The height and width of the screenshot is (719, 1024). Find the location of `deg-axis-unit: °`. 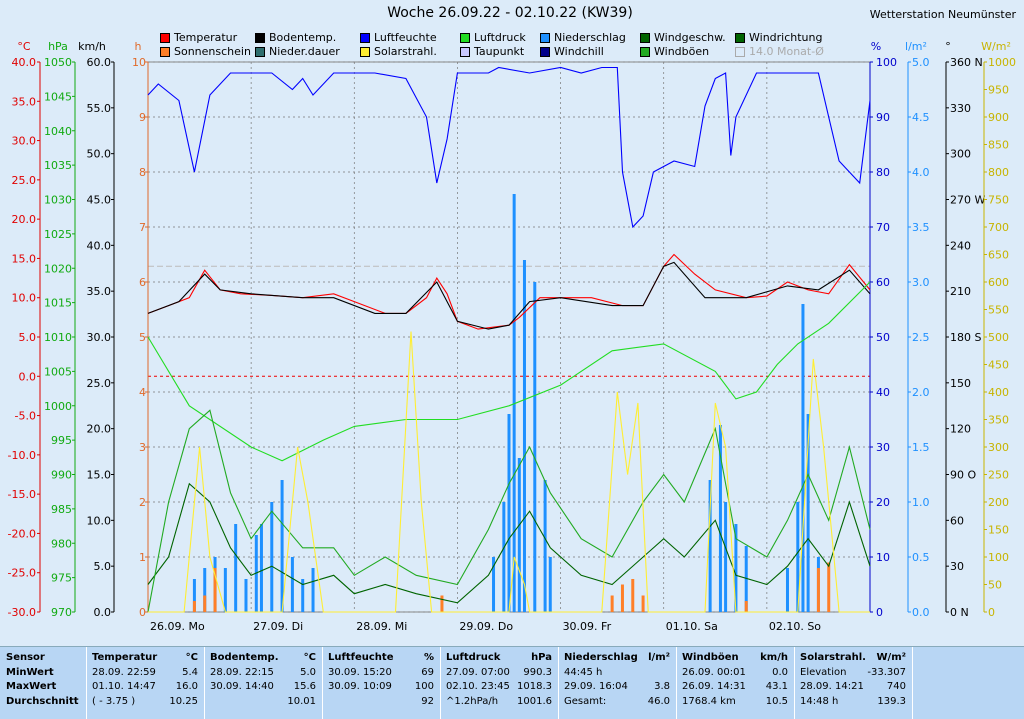

deg-axis-unit: ° is located at coordinates (948, 46).